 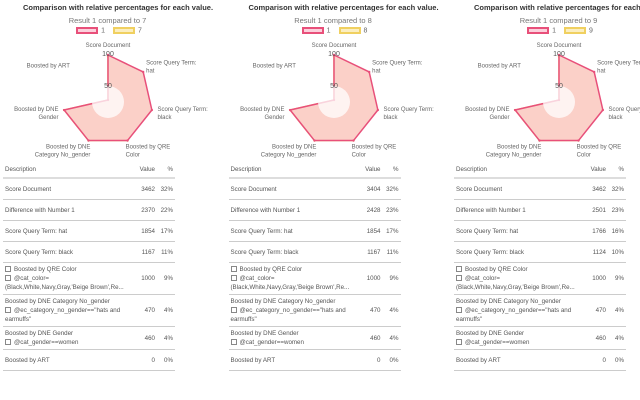 What do you see at coordinates (540, 231) in the screenshot?
I see `table-row: Score Query Term: hat 1766 16%` at bounding box center [540, 231].